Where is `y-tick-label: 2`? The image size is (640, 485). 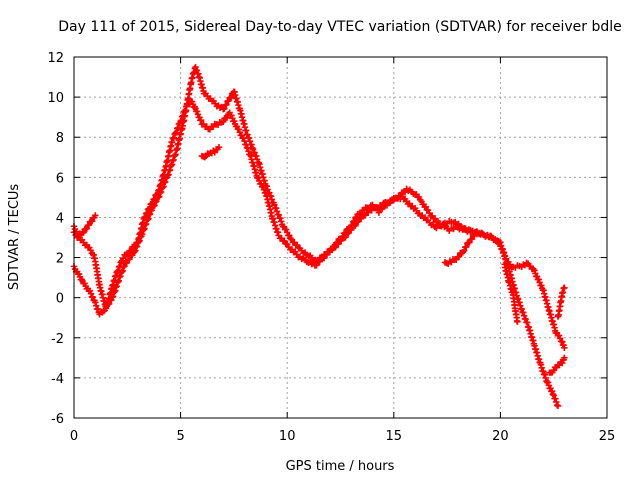 y-tick-label: 2 is located at coordinates (60, 259).